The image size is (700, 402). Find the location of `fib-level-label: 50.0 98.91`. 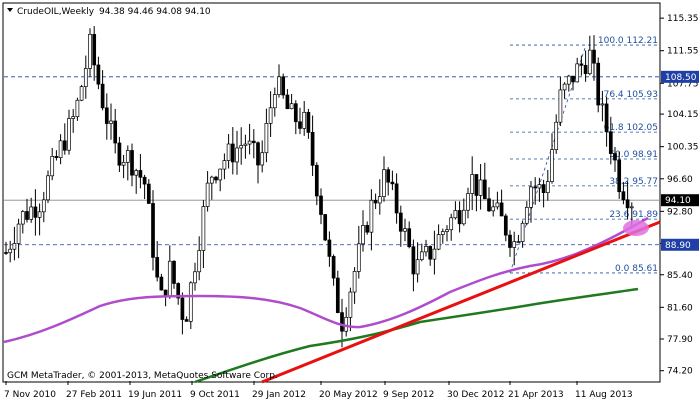

fib-level-label: 50.0 98.91 is located at coordinates (633, 155).